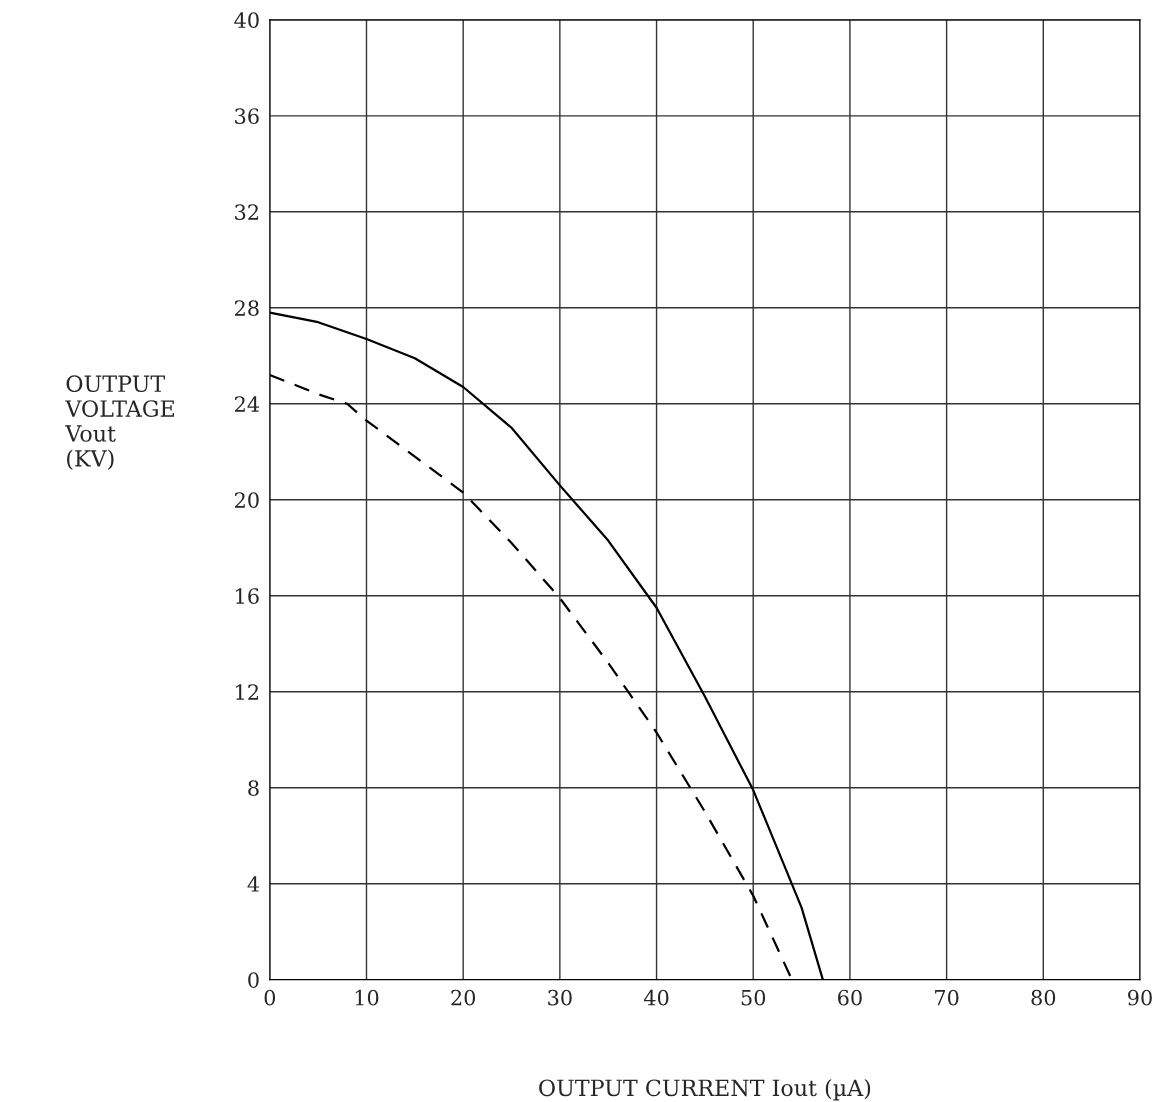 This screenshot has width=1168, height=1102. What do you see at coordinates (246, 308) in the screenshot?
I see `y-tick-label: 28` at bounding box center [246, 308].